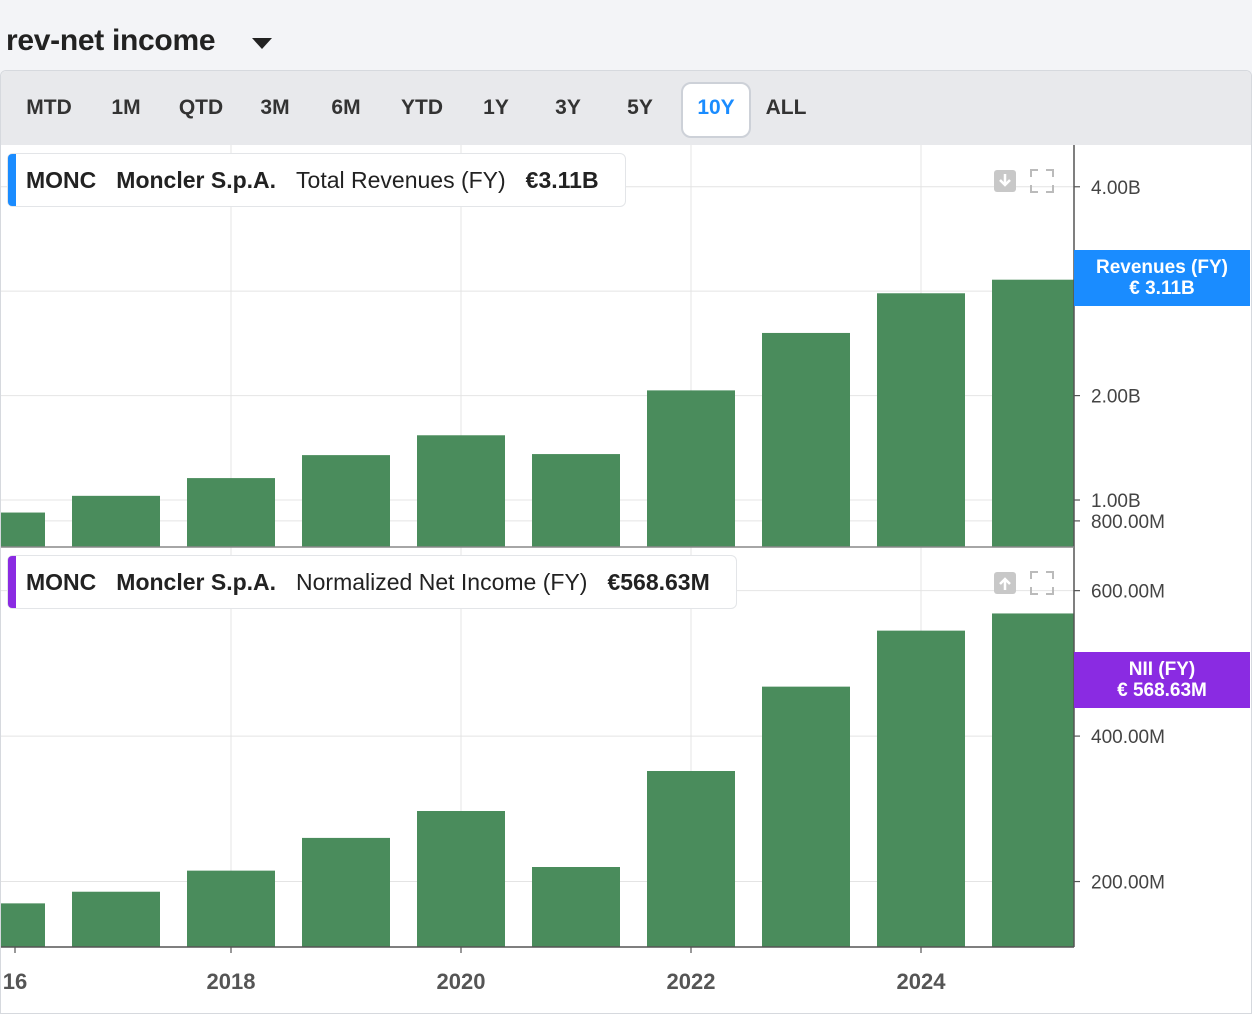 This screenshot has width=1252, height=1014. I want to click on range-button-1y: 1Y, so click(496, 107).